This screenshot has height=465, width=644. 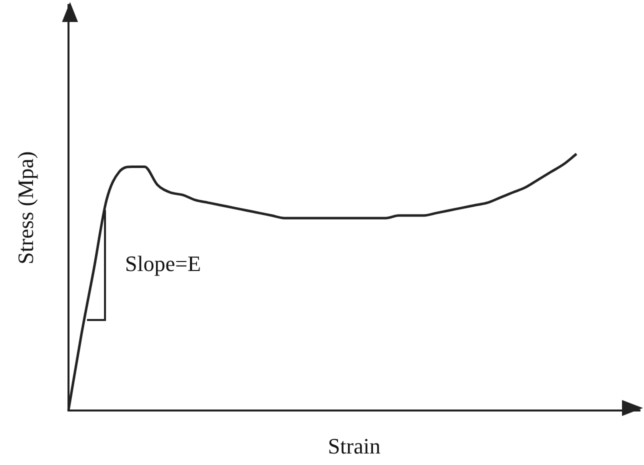 I want to click on annotation: Slope=E, so click(x=163, y=263).